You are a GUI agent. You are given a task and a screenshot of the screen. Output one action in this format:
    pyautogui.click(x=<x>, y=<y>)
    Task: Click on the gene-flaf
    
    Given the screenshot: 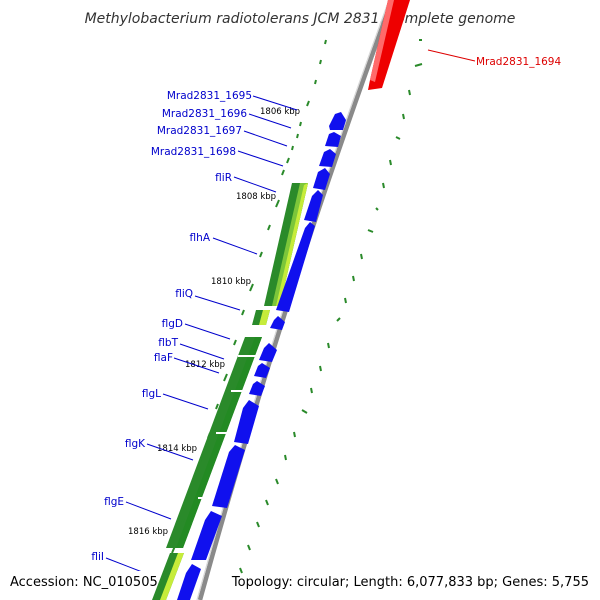 What is the action you would take?
    pyautogui.click(x=257, y=388)
    